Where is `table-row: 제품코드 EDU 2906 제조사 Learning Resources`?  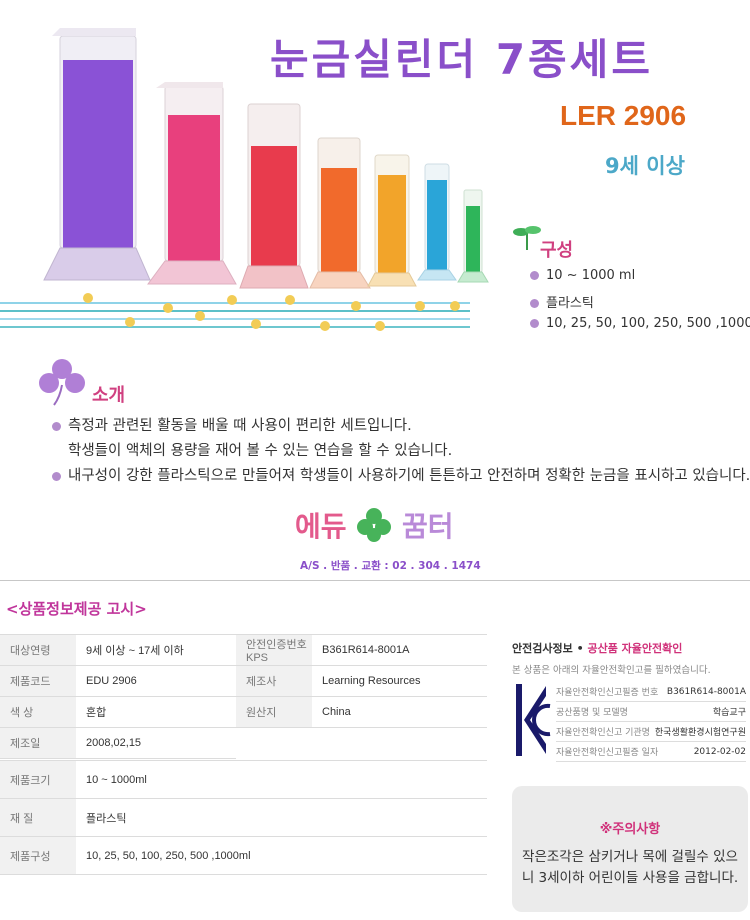 table-row: 제품코드 EDU 2906 제조사 Learning Resources is located at coordinates (243, 681).